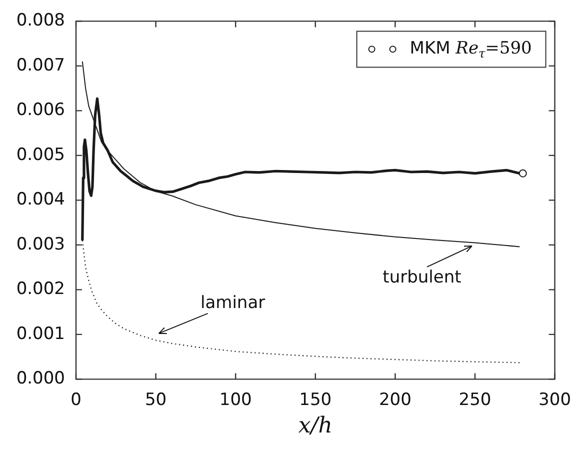 The width and height of the screenshot is (582, 452). I want to click on x-tick-label: 100, so click(235, 400).